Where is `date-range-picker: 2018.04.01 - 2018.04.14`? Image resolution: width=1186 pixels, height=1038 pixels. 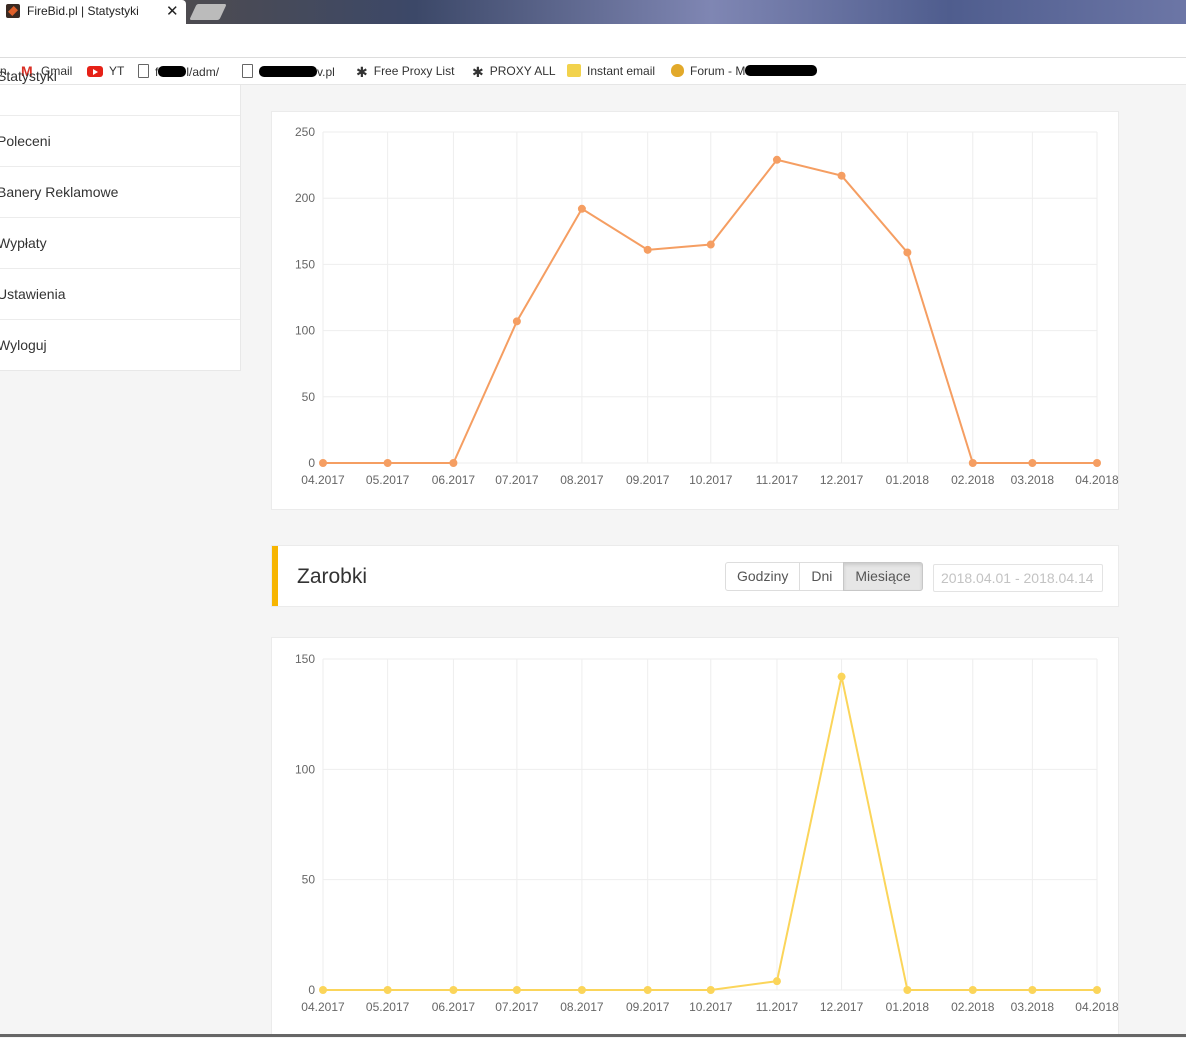 date-range-picker: 2018.04.01 - 2018.04.14 is located at coordinates (1018, 578).